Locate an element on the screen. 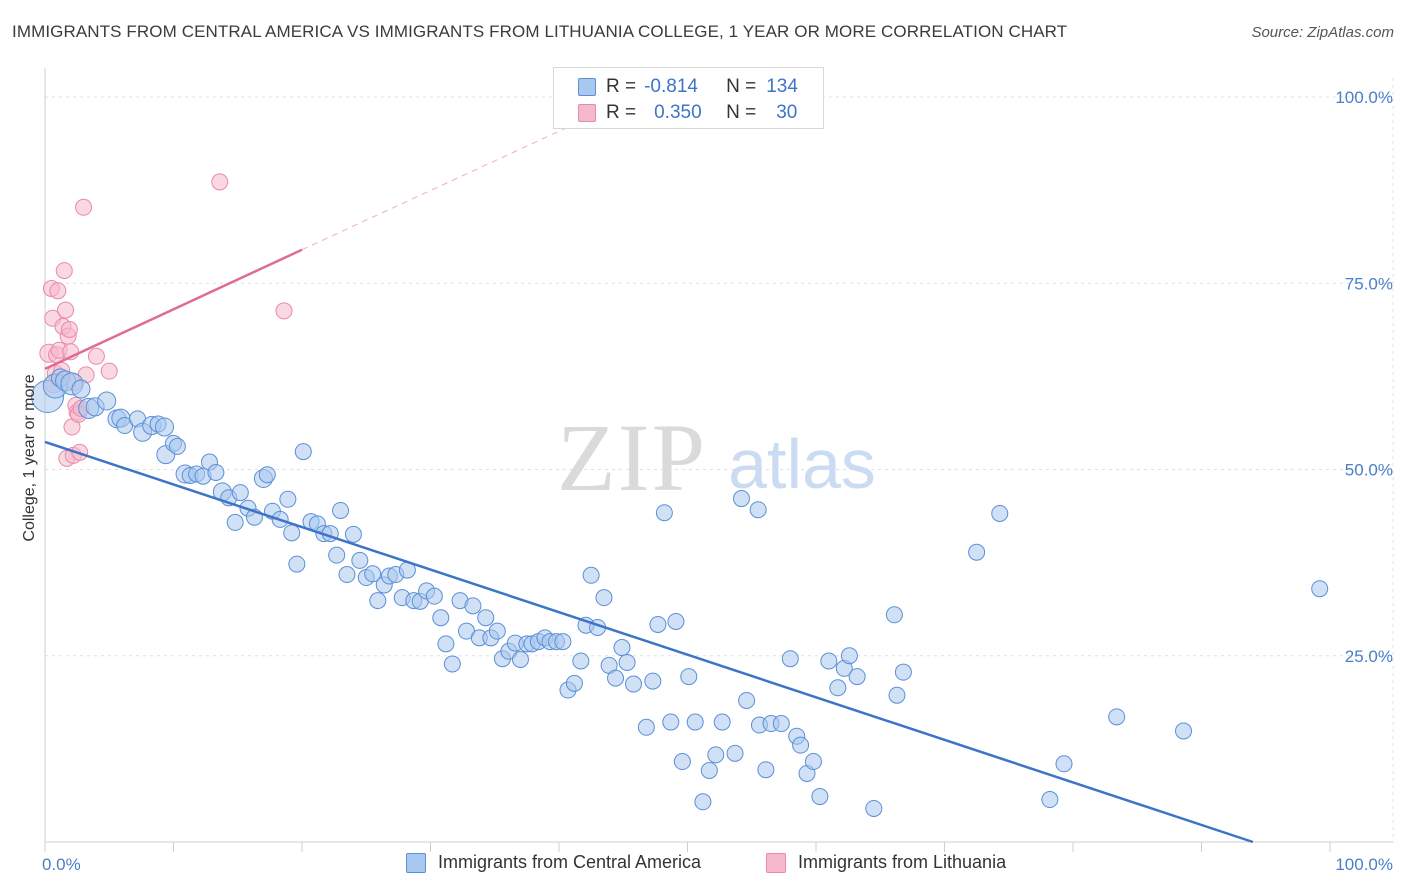  correlation-legend: R = -0.814 N = 134 R = 0.350 N = 30 is located at coordinates (688, 98).